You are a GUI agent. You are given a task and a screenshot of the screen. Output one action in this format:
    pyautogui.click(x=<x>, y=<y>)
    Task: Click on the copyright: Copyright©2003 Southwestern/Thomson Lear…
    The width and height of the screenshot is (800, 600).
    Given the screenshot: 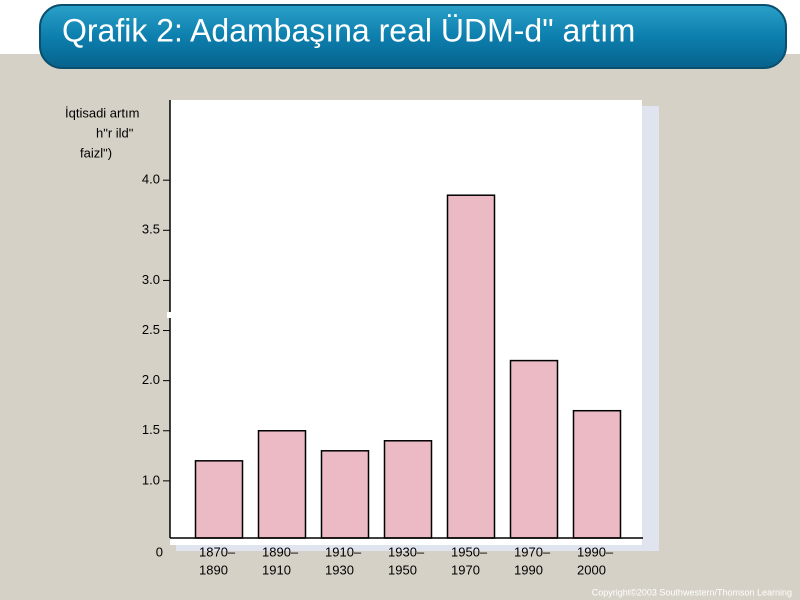 What is the action you would take?
    pyautogui.click(x=692, y=592)
    